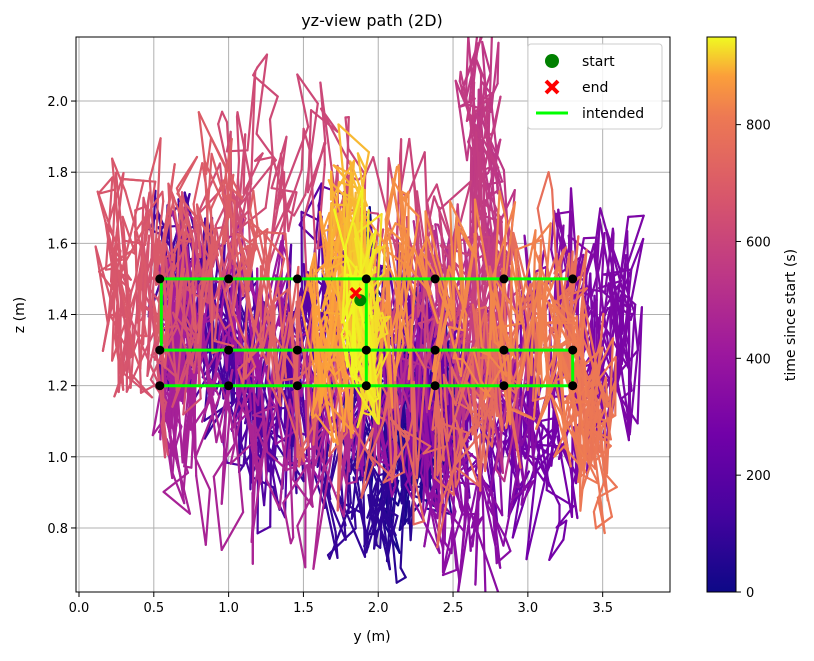 The height and width of the screenshot is (661, 814). I want to click on x-tick-label: 3.0, so click(528, 608).